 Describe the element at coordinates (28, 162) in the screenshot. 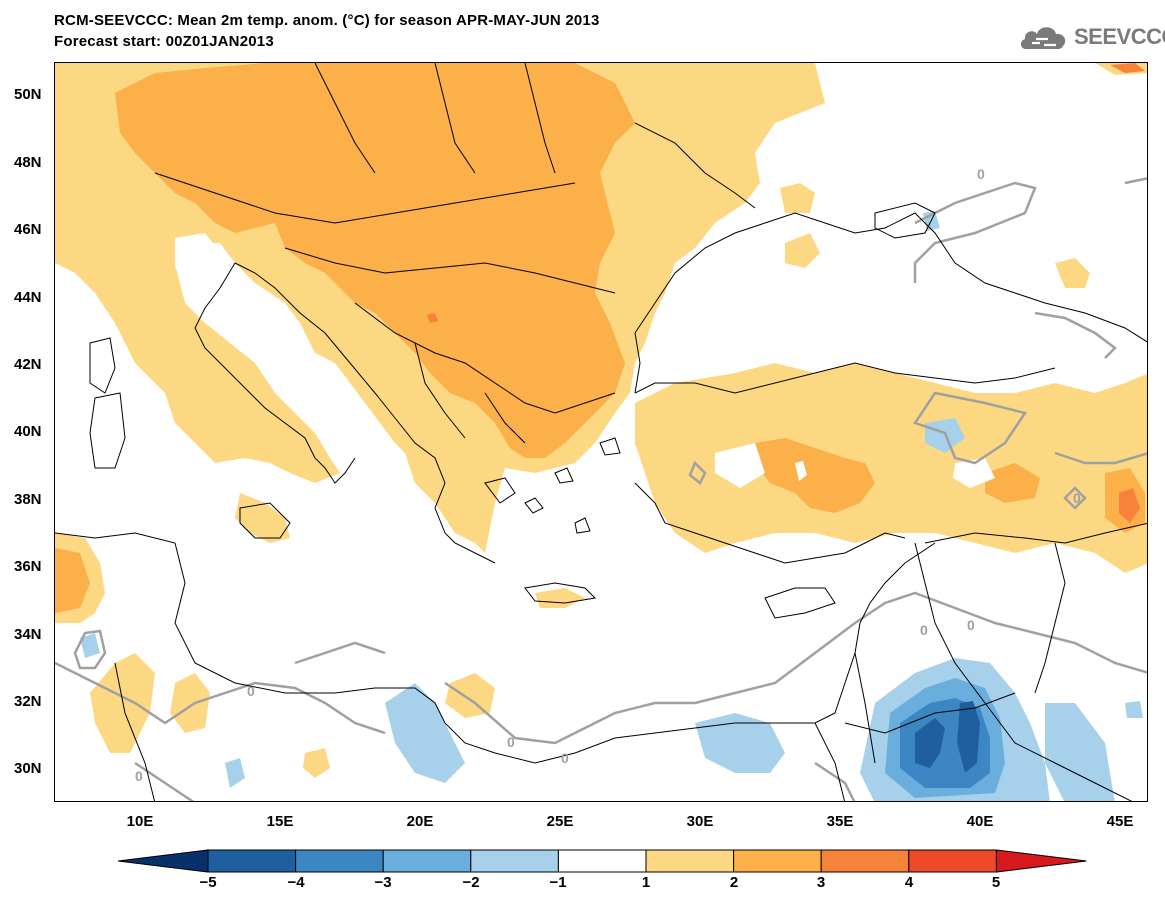

I see `lat-label: 48N` at that location.